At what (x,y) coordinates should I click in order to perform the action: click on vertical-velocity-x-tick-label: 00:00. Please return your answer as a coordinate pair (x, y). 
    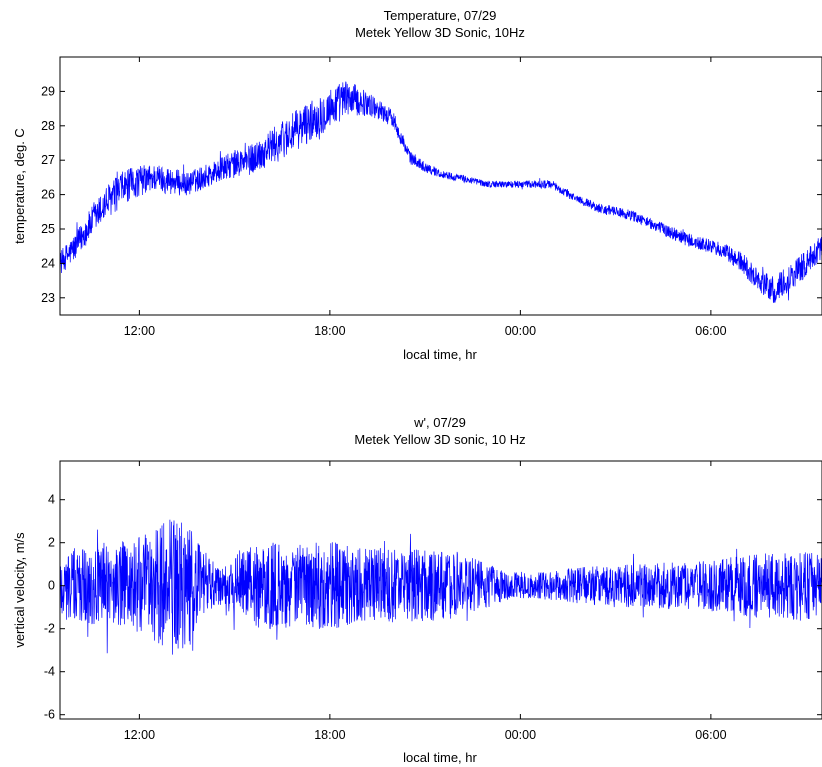
    Looking at the image, I should click on (520, 735).